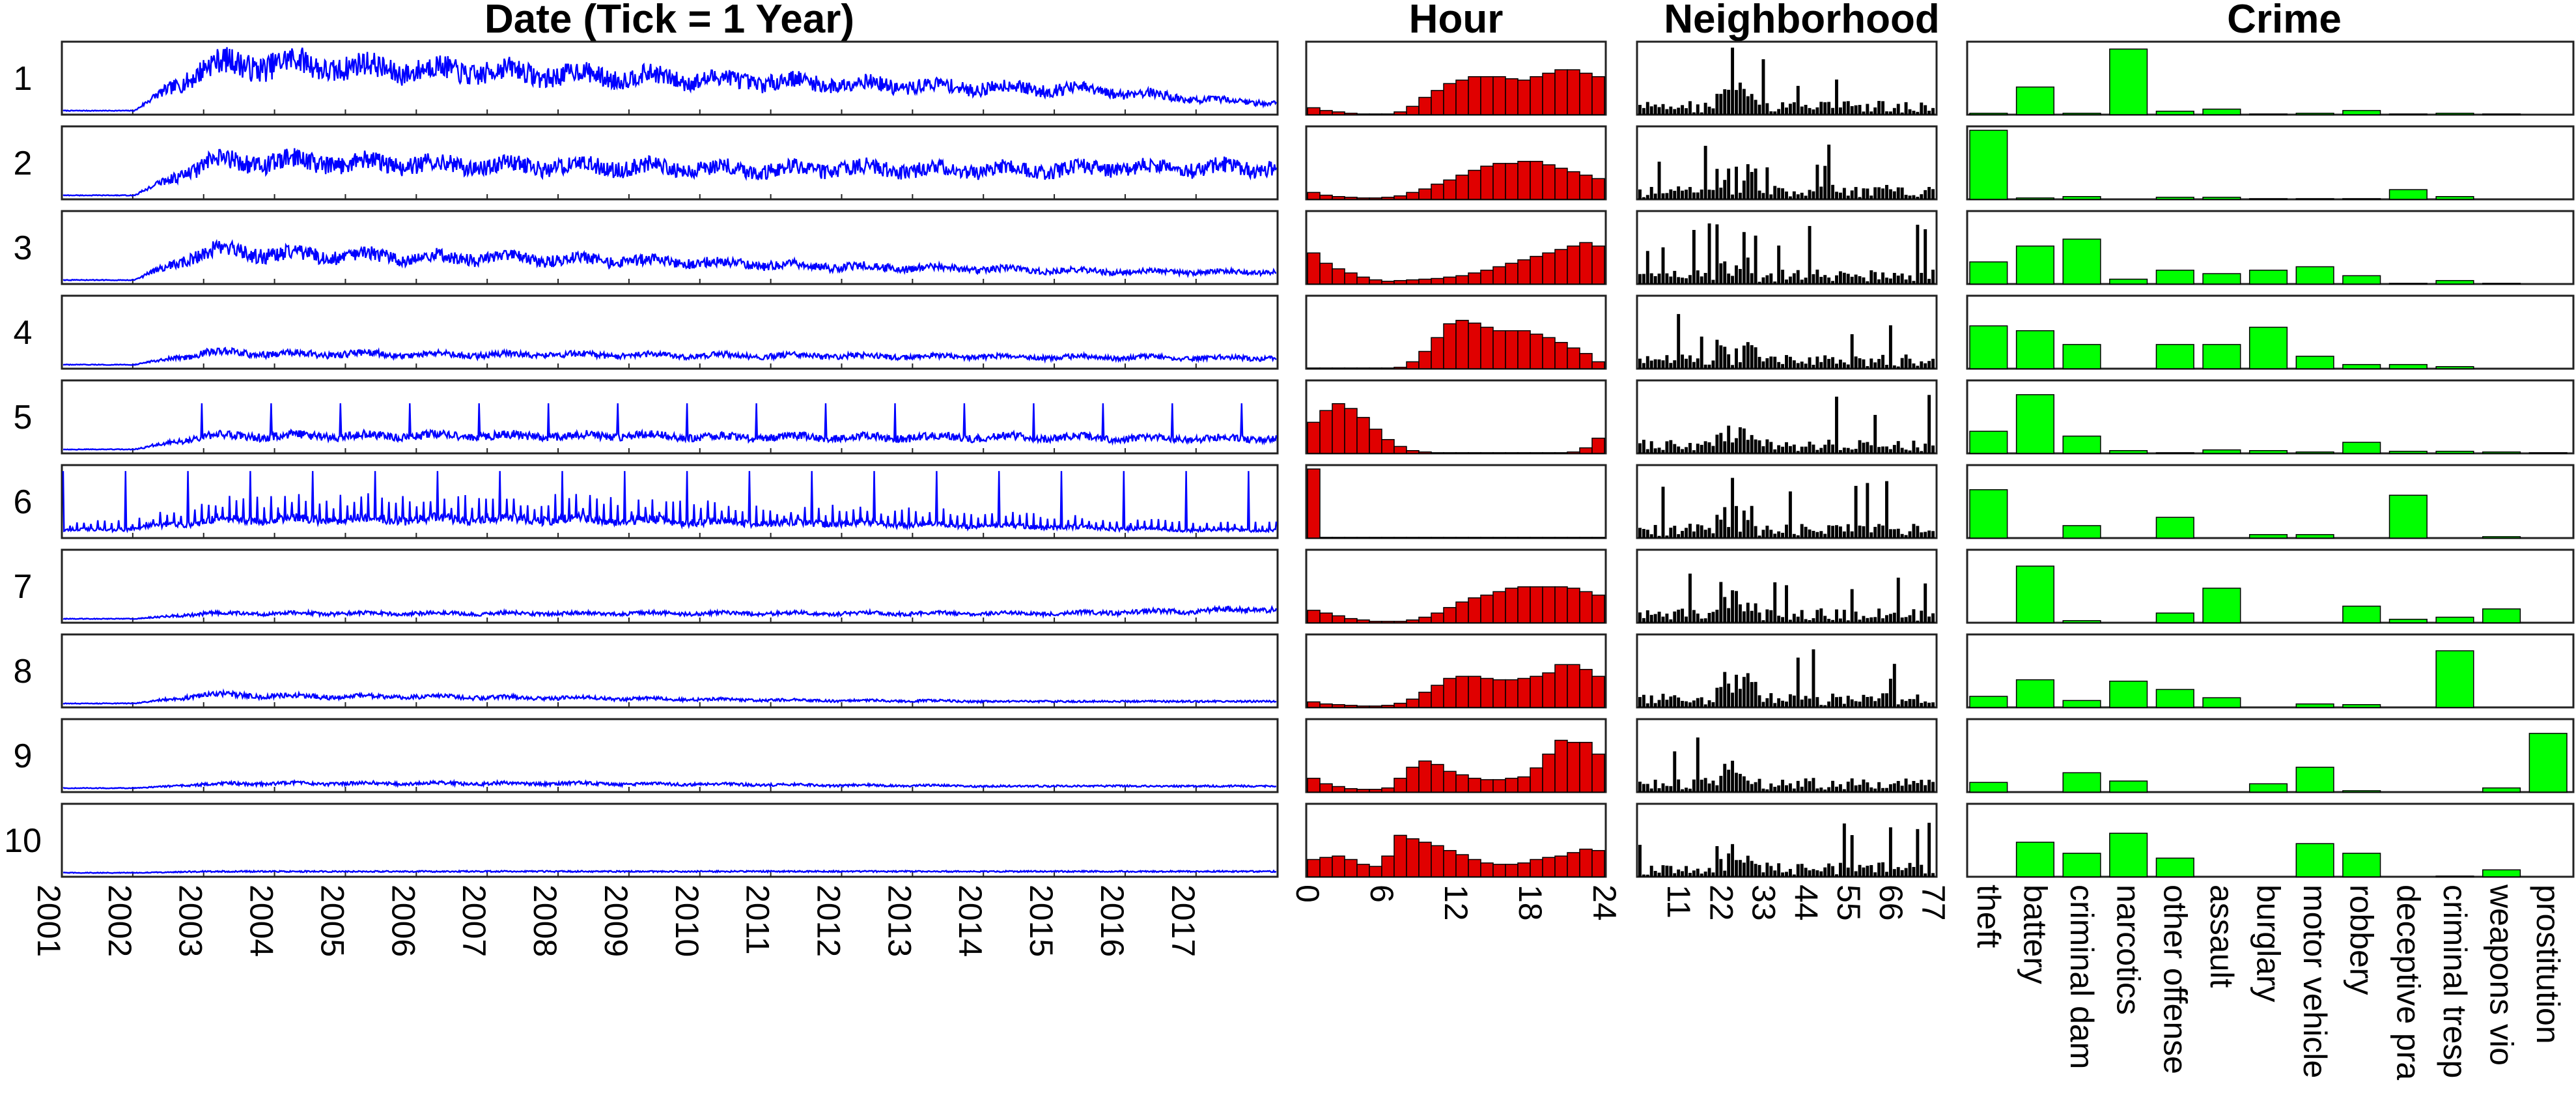  Describe the element at coordinates (2455, 981) in the screenshot. I see `crime-tick-label: criminal tresp` at that location.